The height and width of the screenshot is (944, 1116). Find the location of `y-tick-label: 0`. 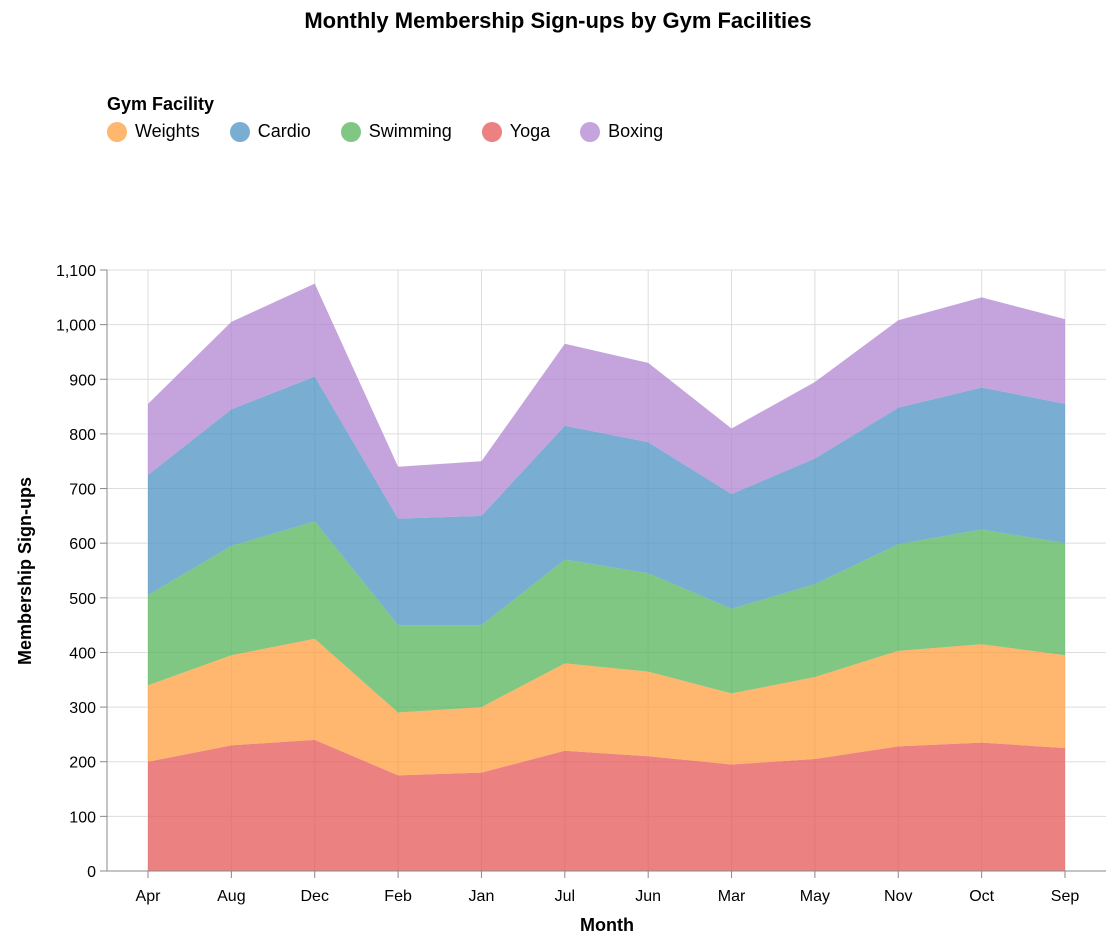

y-tick-label: 0 is located at coordinates (91, 872).